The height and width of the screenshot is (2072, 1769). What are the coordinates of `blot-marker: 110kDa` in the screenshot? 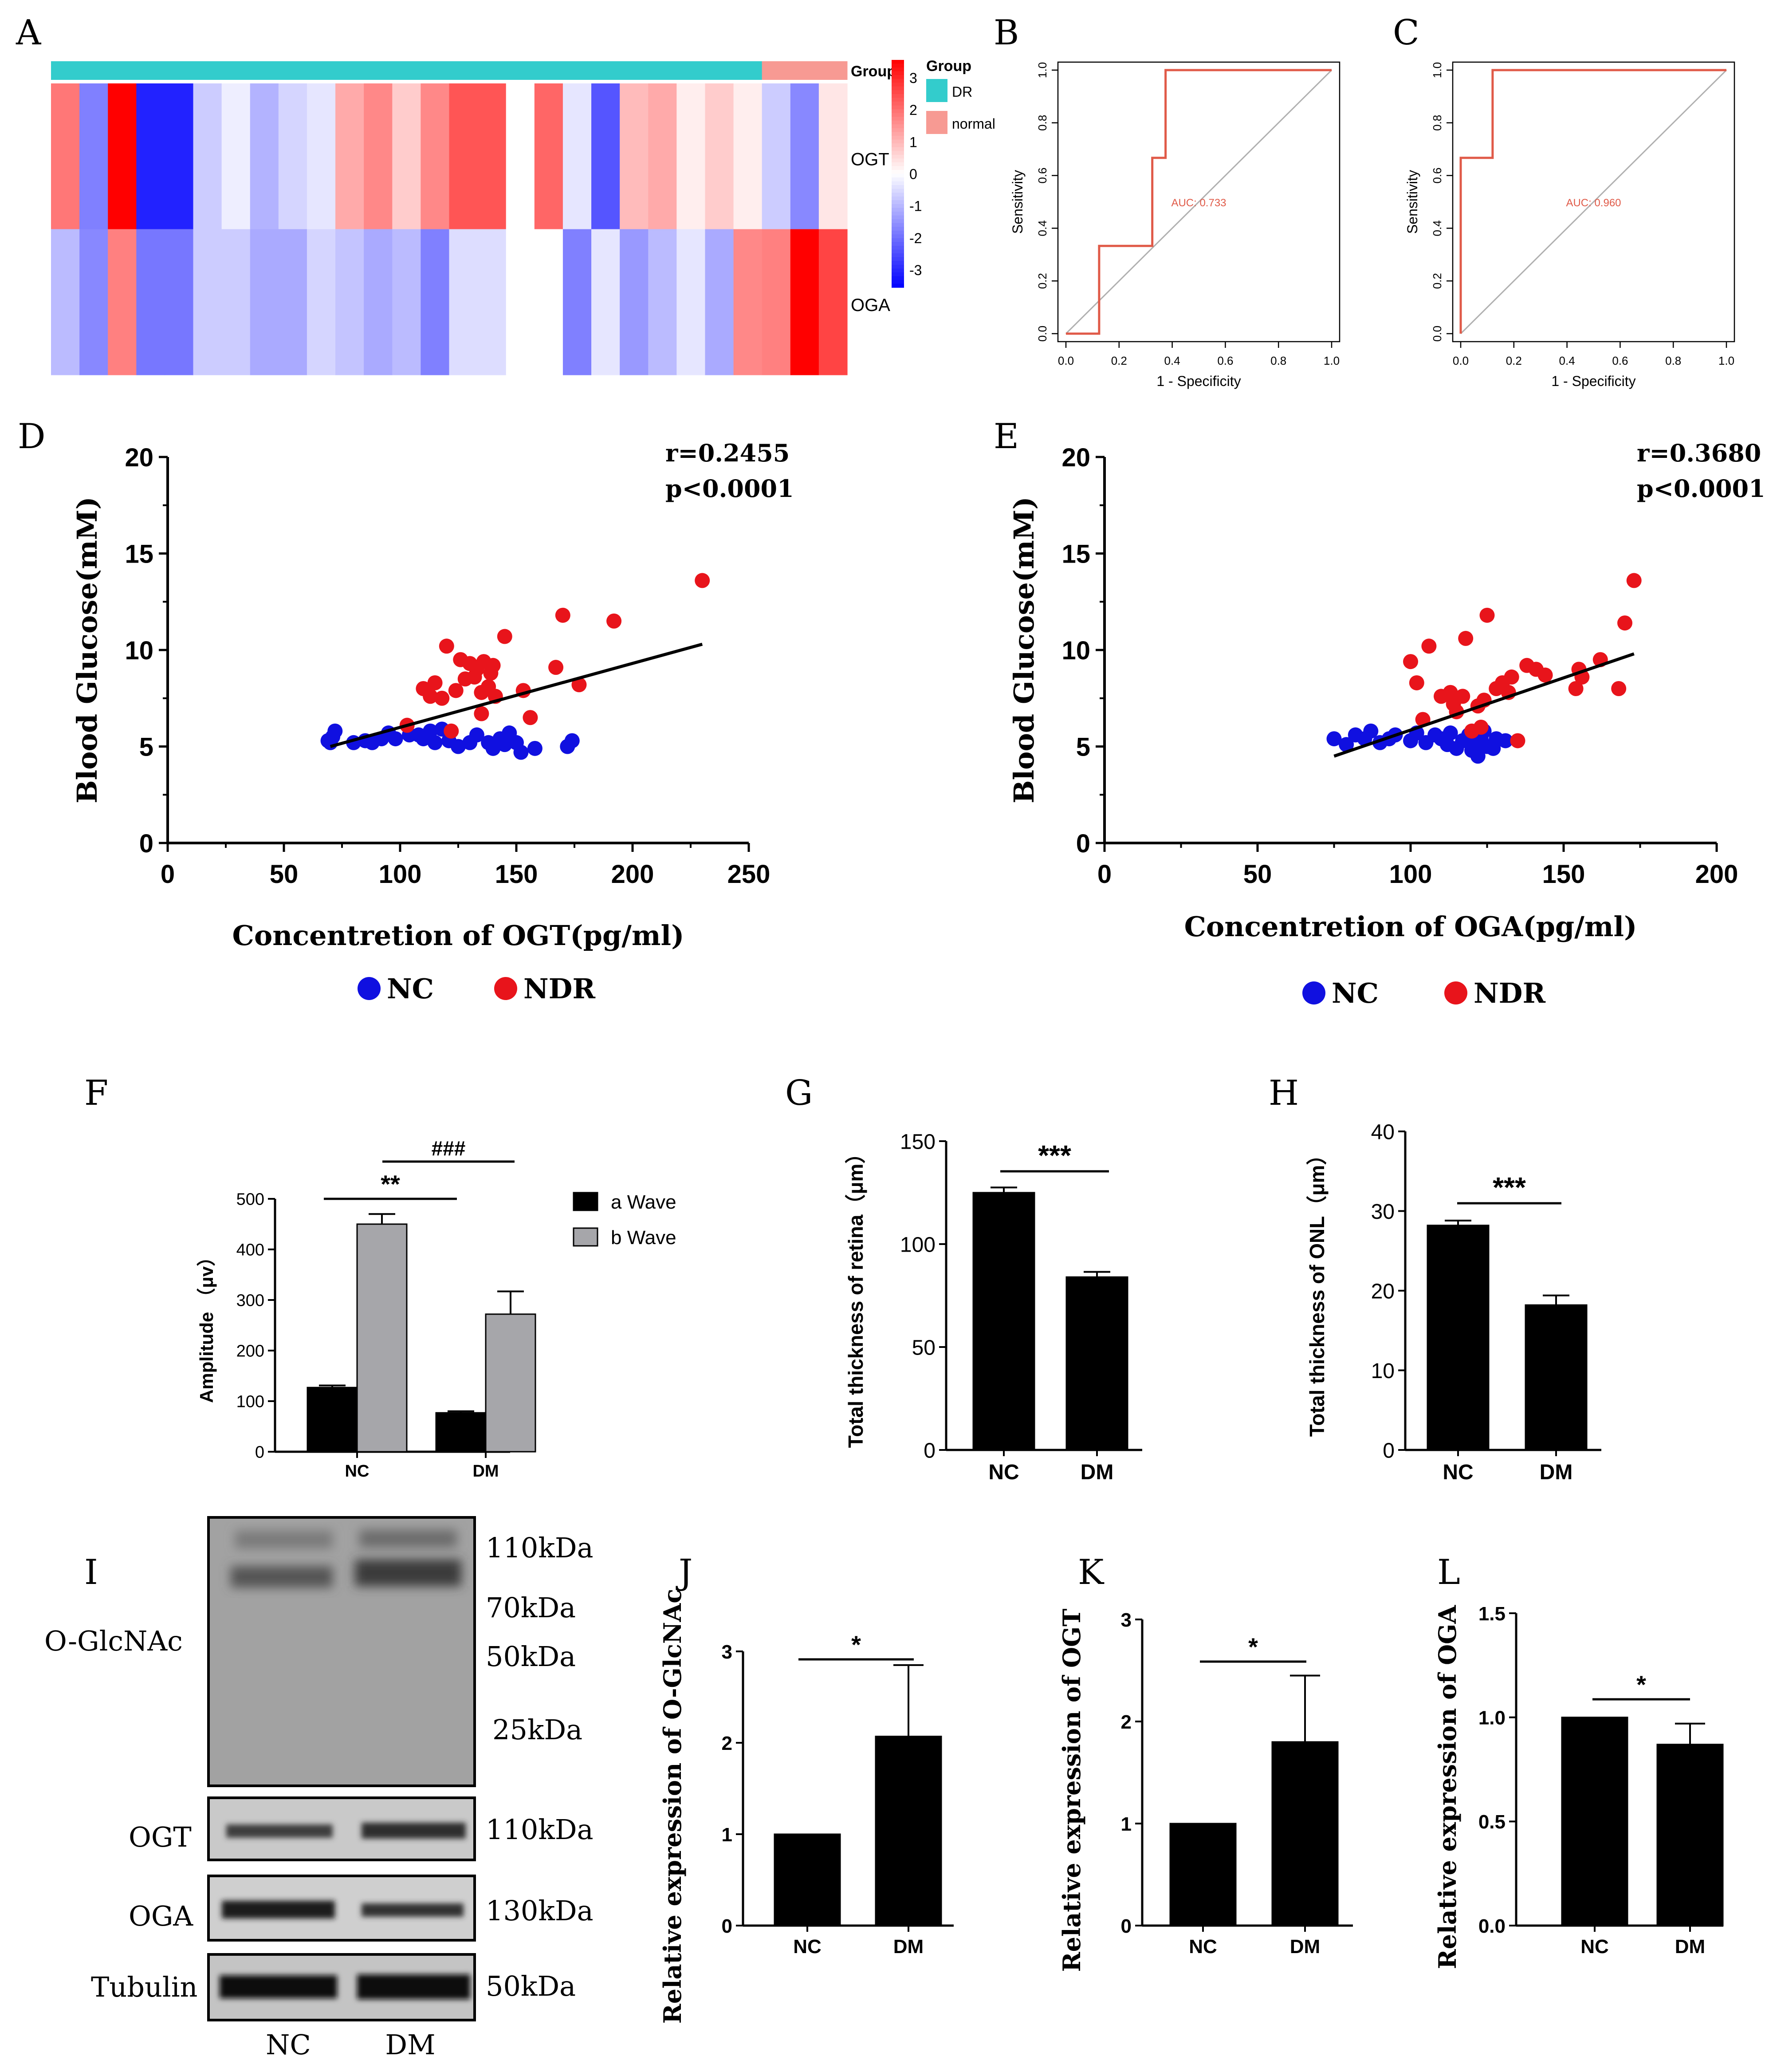 It's located at (540, 1829).